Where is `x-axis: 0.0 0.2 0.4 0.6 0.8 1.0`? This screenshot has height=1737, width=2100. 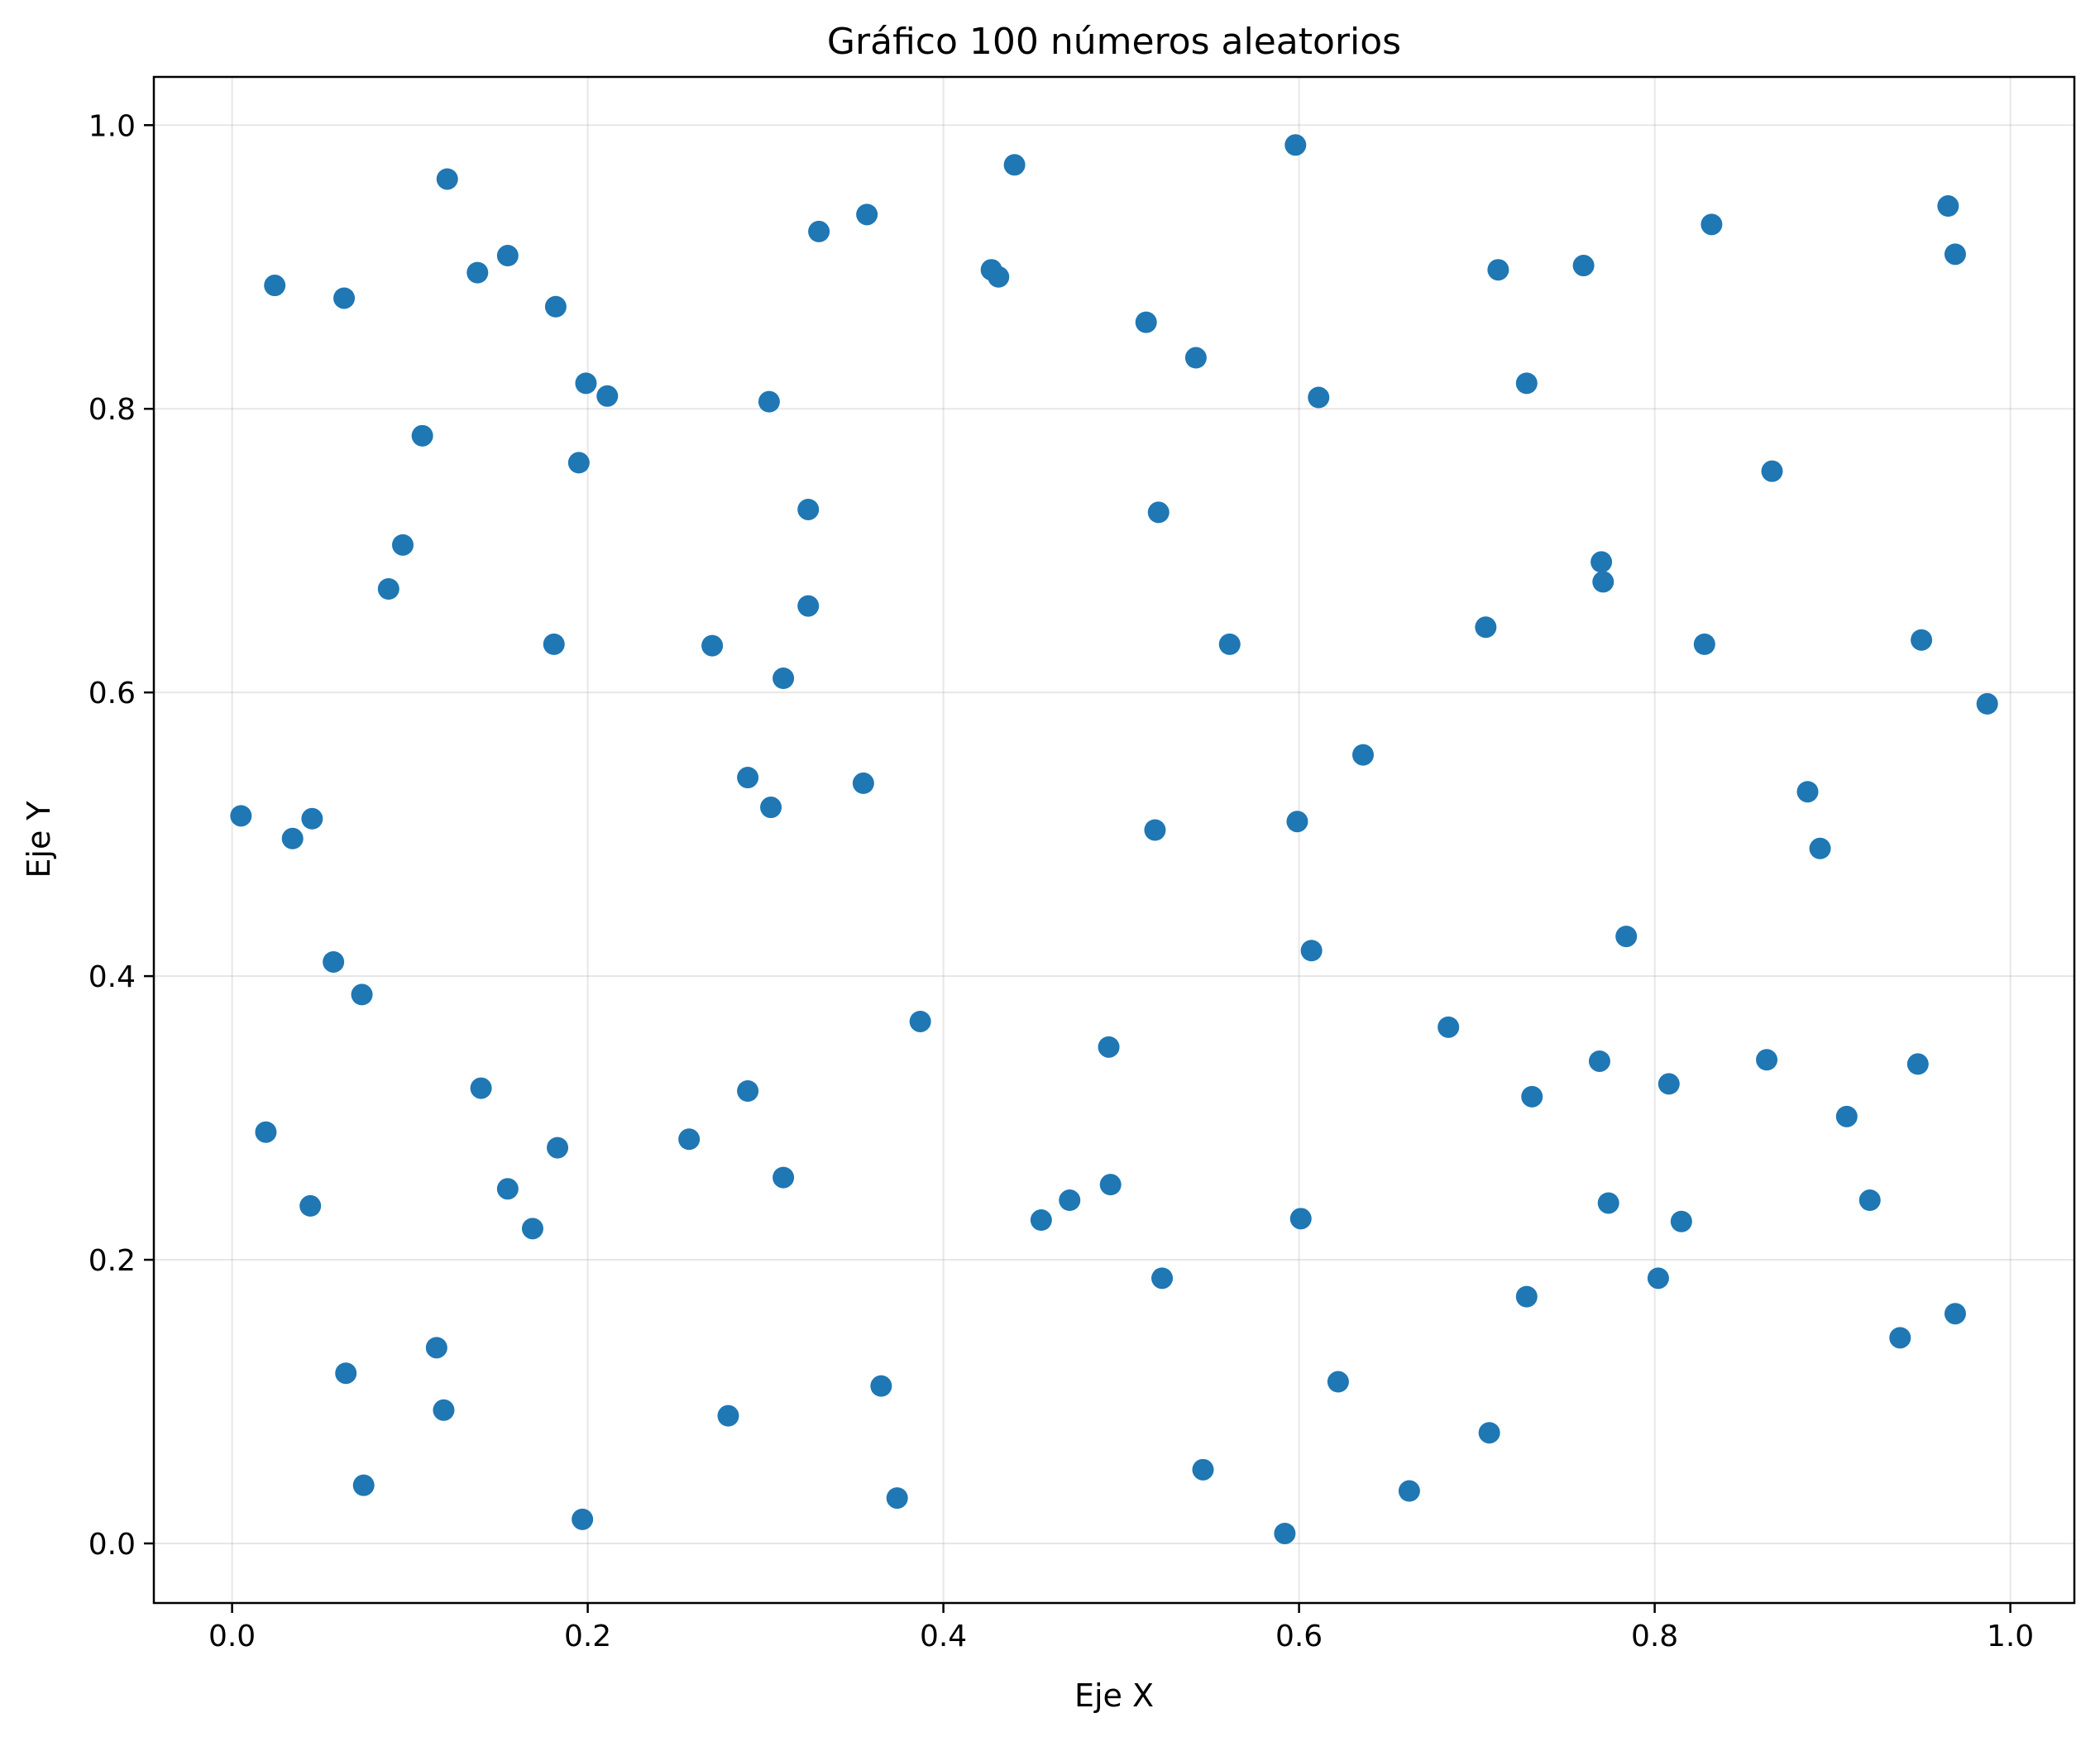
x-axis: 0.0 0.2 0.4 0.6 0.8 1.0 is located at coordinates (1121, 1628).